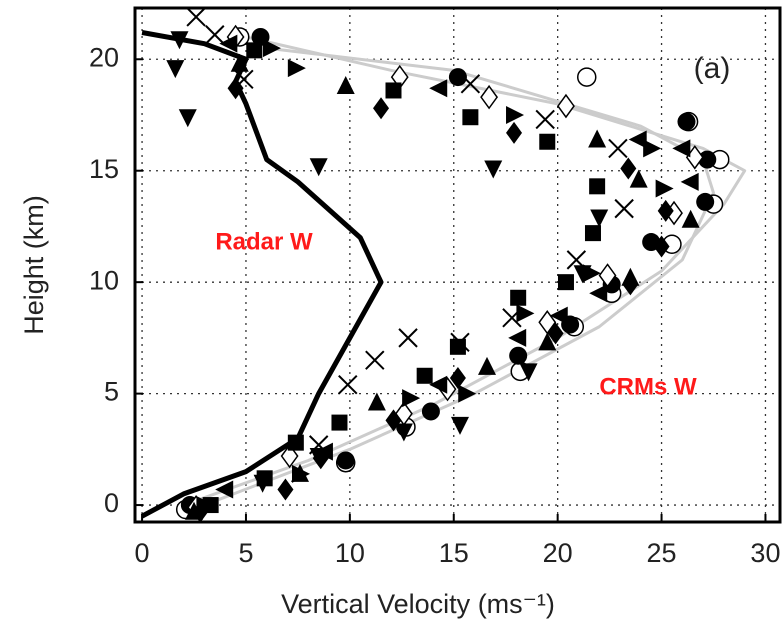 This screenshot has width=782, height=638. What do you see at coordinates (104, 169) in the screenshot?
I see `y-tick-label: 15` at bounding box center [104, 169].